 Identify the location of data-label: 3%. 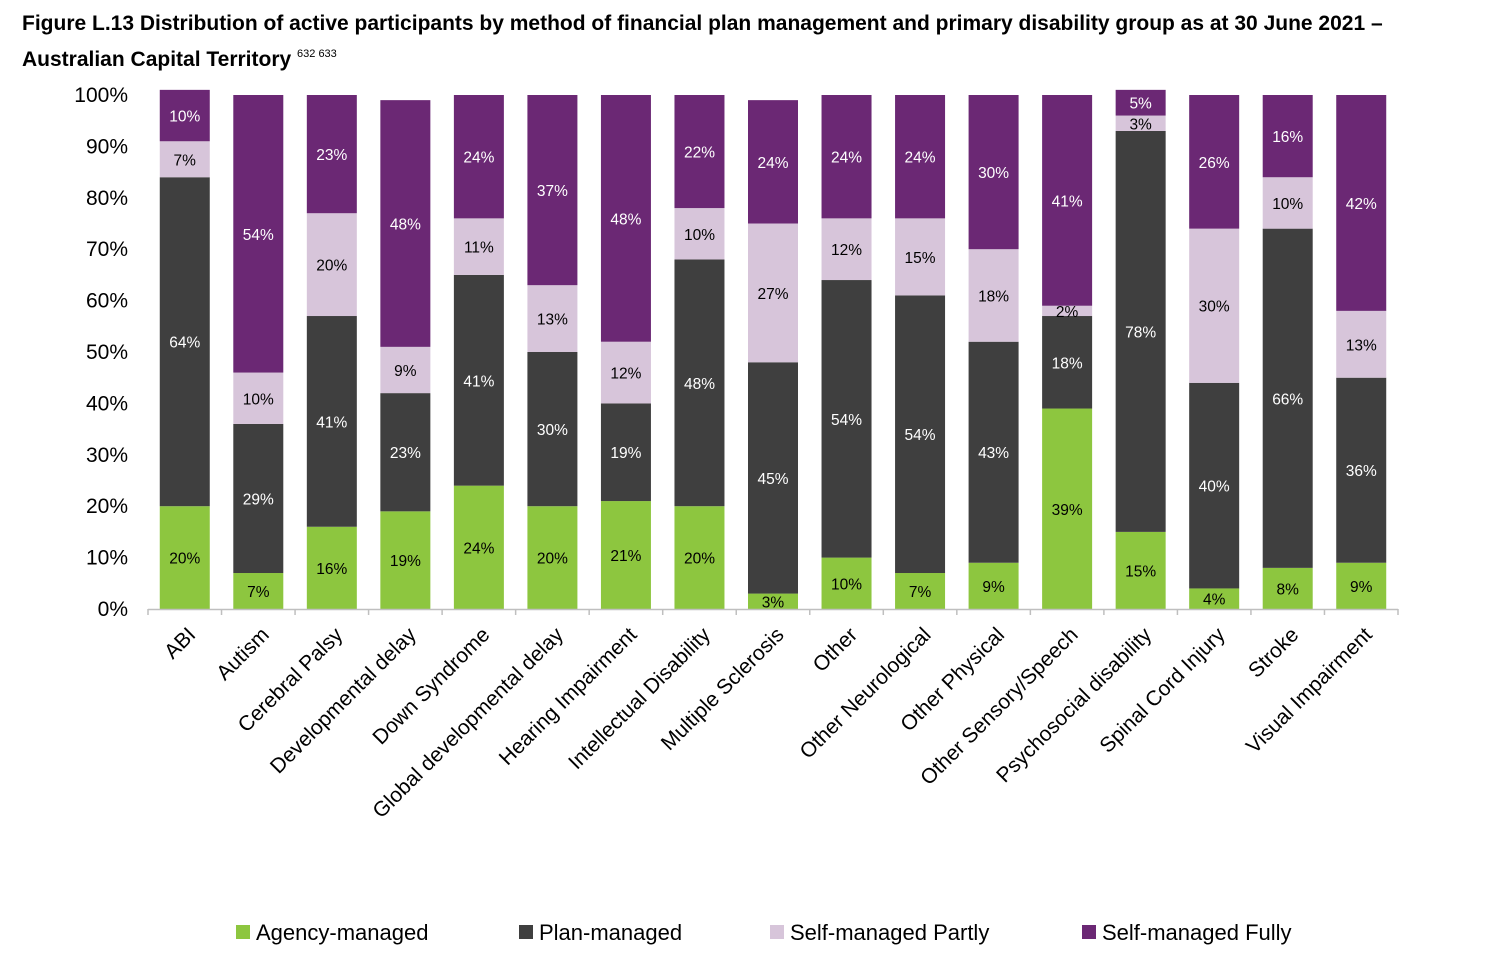
(773, 602).